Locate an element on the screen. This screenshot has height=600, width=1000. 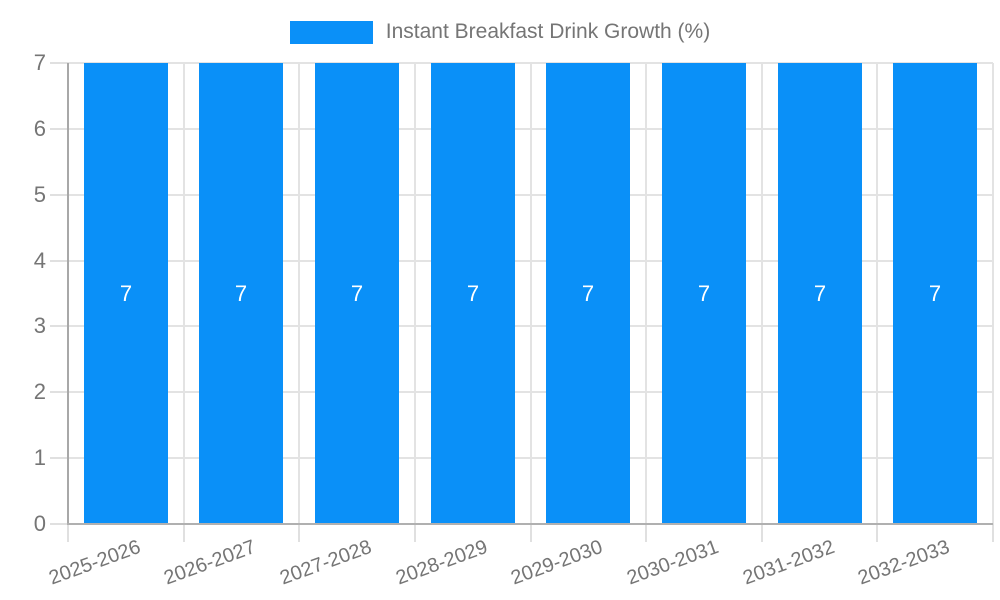
y-axis-tick-label: 7 is located at coordinates (39, 62).